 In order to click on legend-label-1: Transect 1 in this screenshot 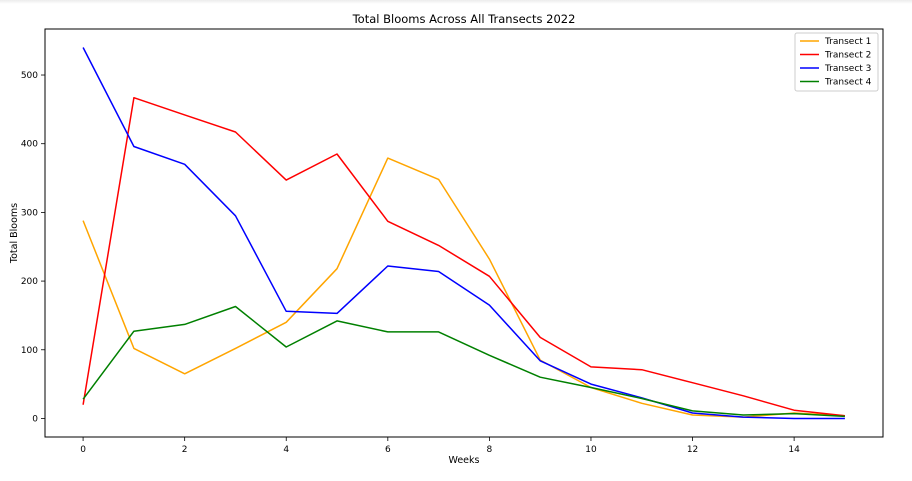, I will do `click(847, 42)`.